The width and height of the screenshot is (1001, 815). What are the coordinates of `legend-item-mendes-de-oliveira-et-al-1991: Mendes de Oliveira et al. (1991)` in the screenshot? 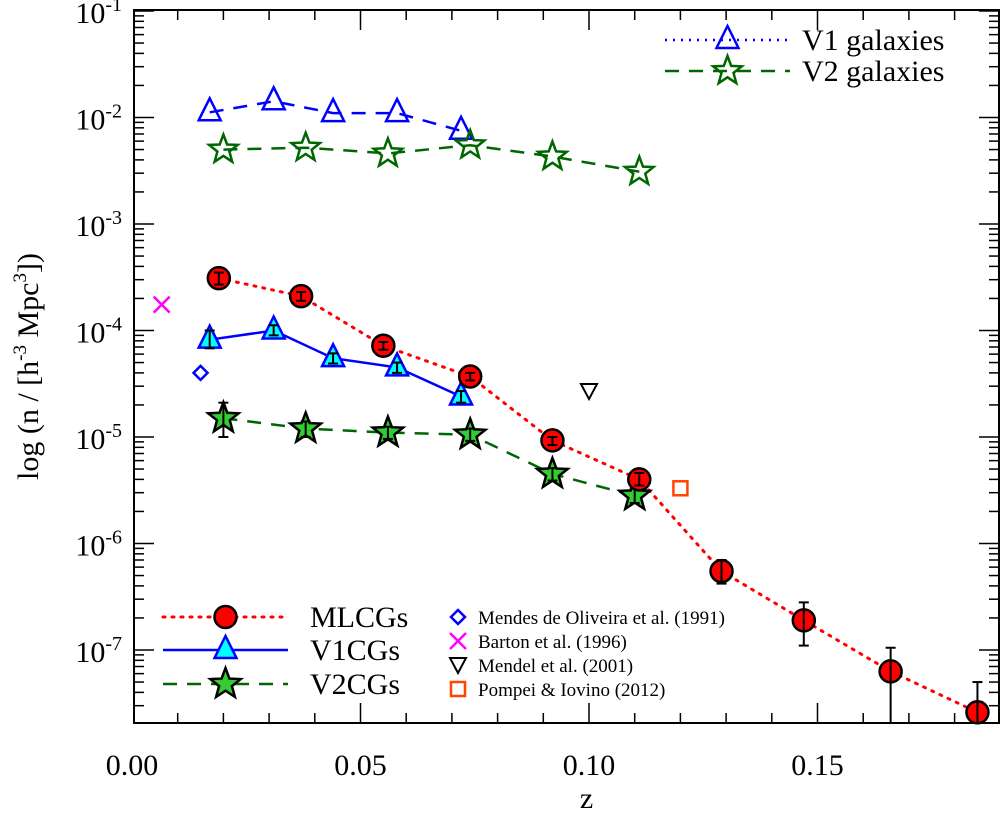 It's located at (587, 618).